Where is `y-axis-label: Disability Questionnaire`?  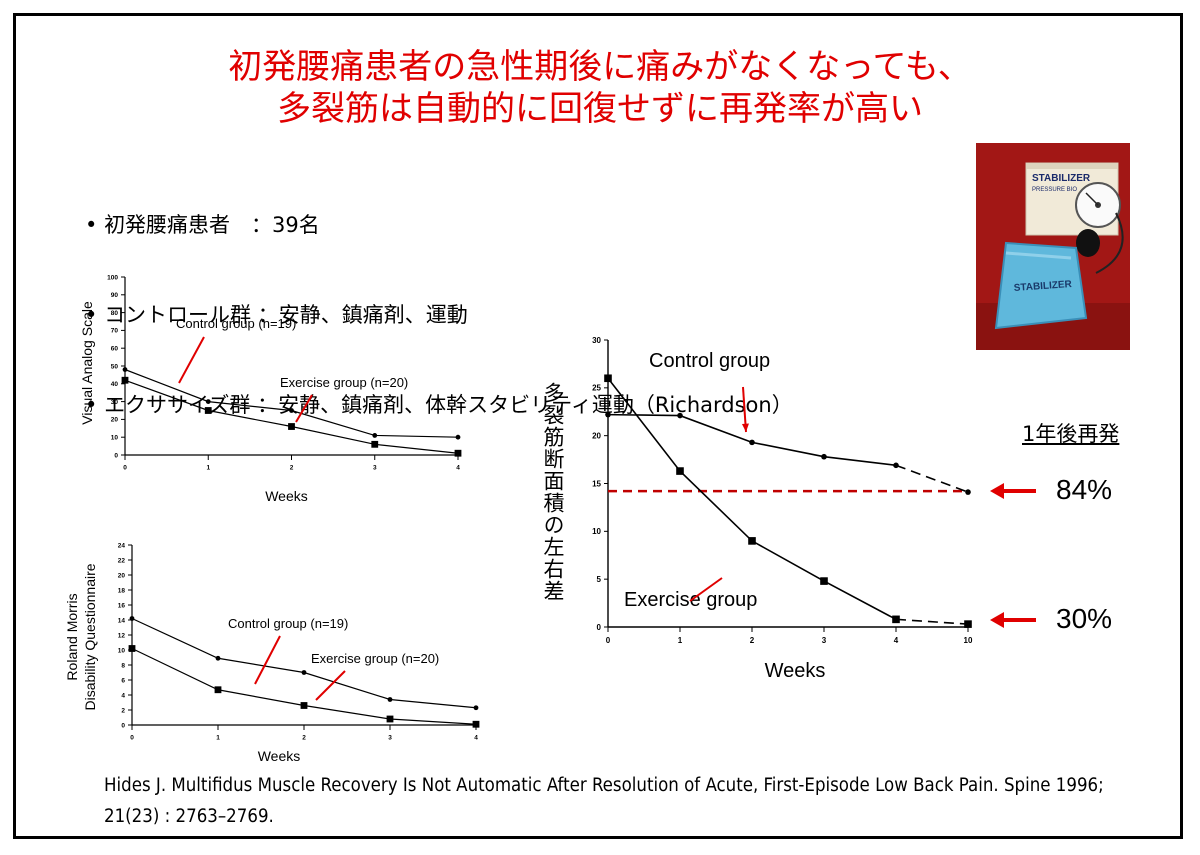
y-axis-label: Disability Questionnaire is located at coordinates (90, 636).